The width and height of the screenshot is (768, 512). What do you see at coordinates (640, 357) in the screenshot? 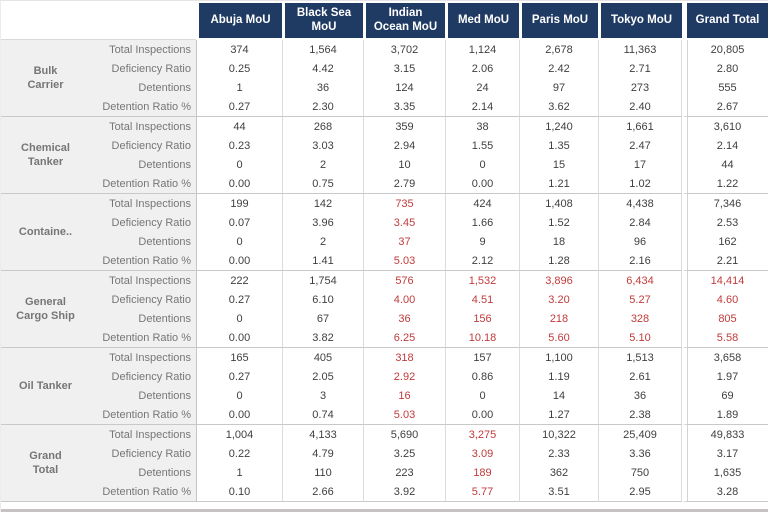
I see `data-cell: 1,513` at bounding box center [640, 357].